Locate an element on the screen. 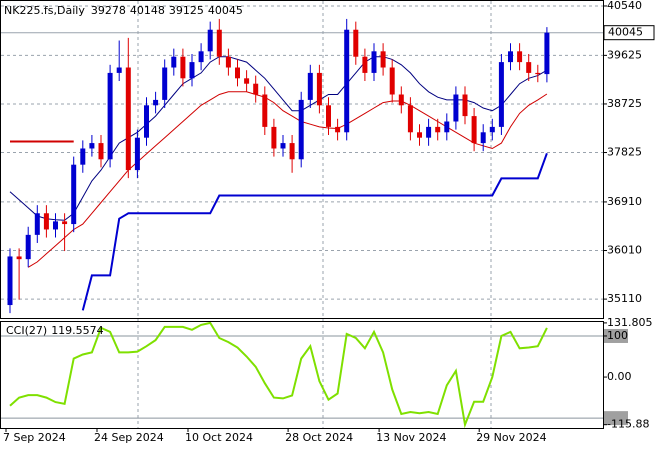  y-tick-label: 38725 is located at coordinates (624, 103).